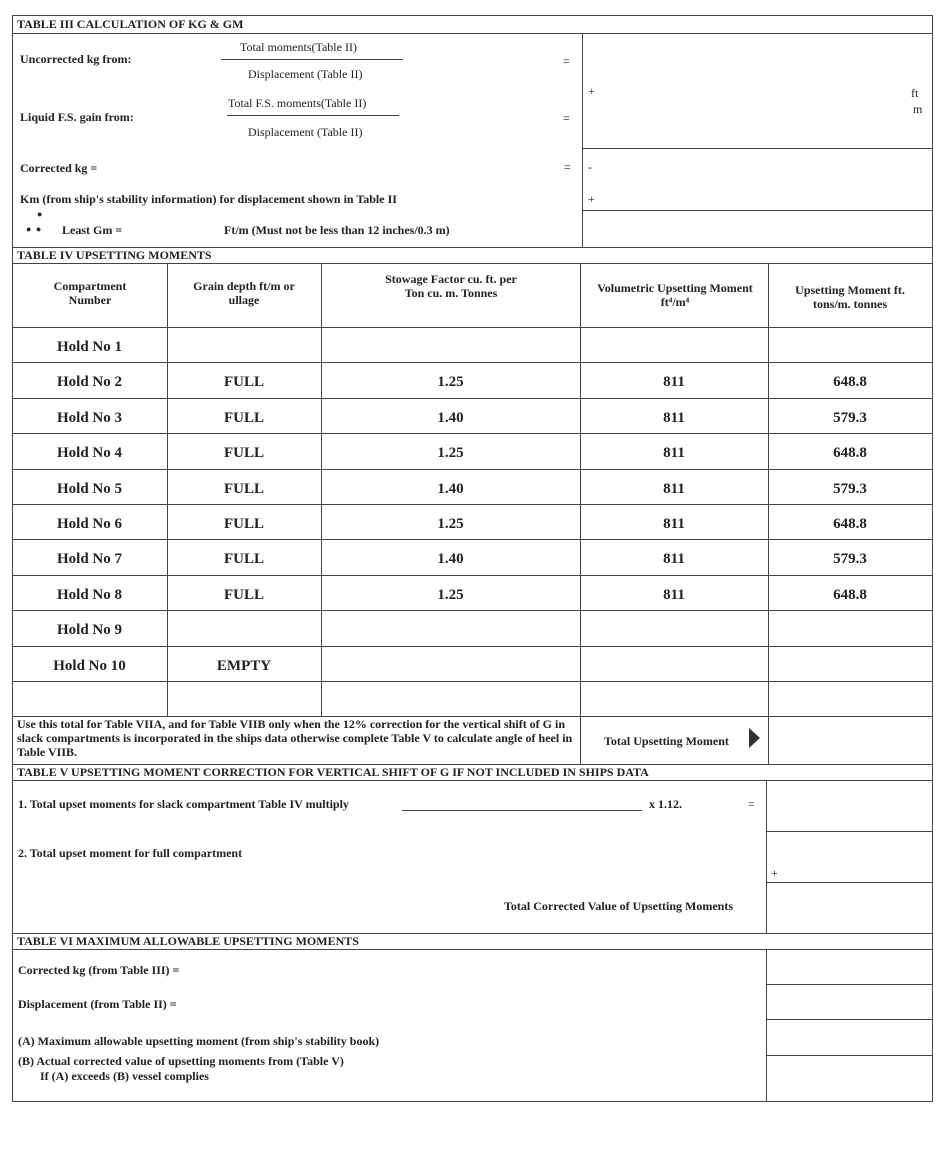 This screenshot has width=945, height=1149. Describe the element at coordinates (89, 453) in the screenshot. I see `compartment-cell: Hold No 4` at that location.